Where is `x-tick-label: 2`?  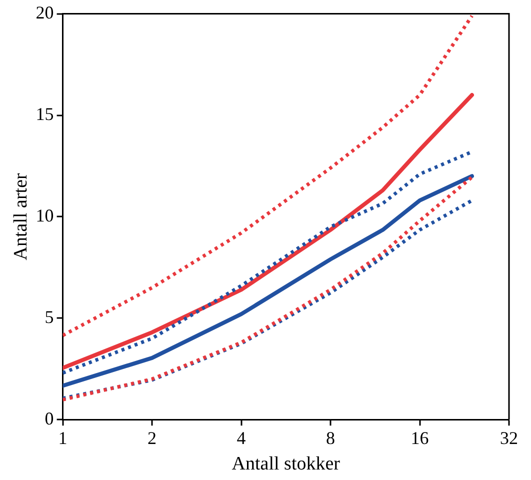
x-tick-label: 2 is located at coordinates (152, 438).